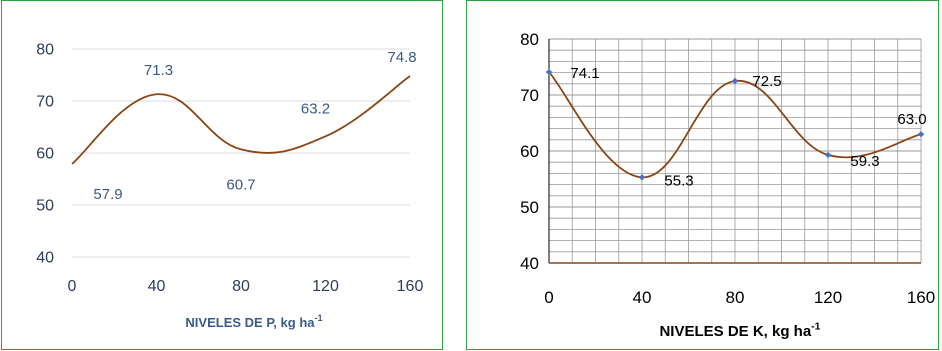 The height and width of the screenshot is (351, 942). Describe the element at coordinates (157, 286) in the screenshot. I see `chart-p-x-tick-label: 40` at that location.